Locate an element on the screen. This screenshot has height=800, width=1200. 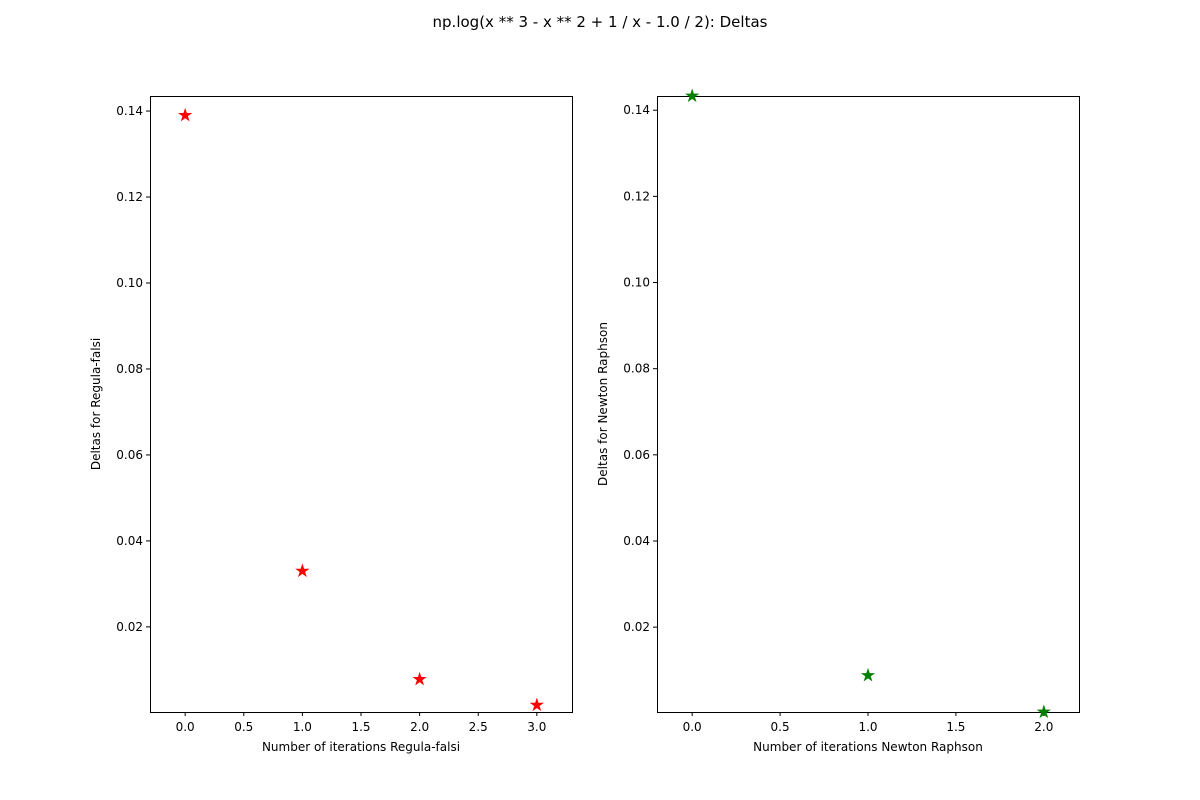
x-ticks: 0.0 0.5 1.0 1.5 2.0 is located at coordinates (868, 723).